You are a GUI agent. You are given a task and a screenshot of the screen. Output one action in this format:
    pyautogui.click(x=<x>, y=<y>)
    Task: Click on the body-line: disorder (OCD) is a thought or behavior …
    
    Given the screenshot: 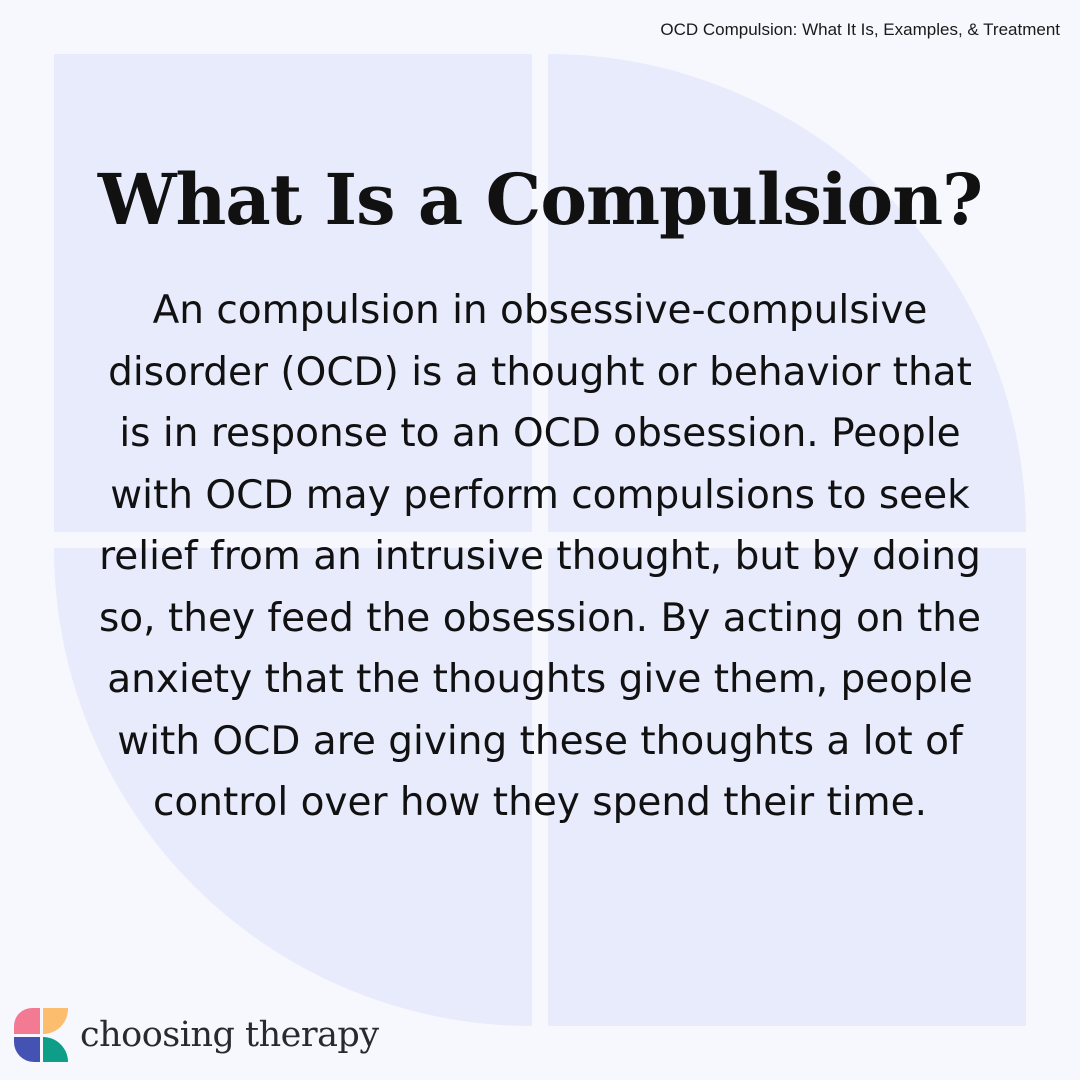 What is the action you would take?
    pyautogui.click(x=540, y=372)
    